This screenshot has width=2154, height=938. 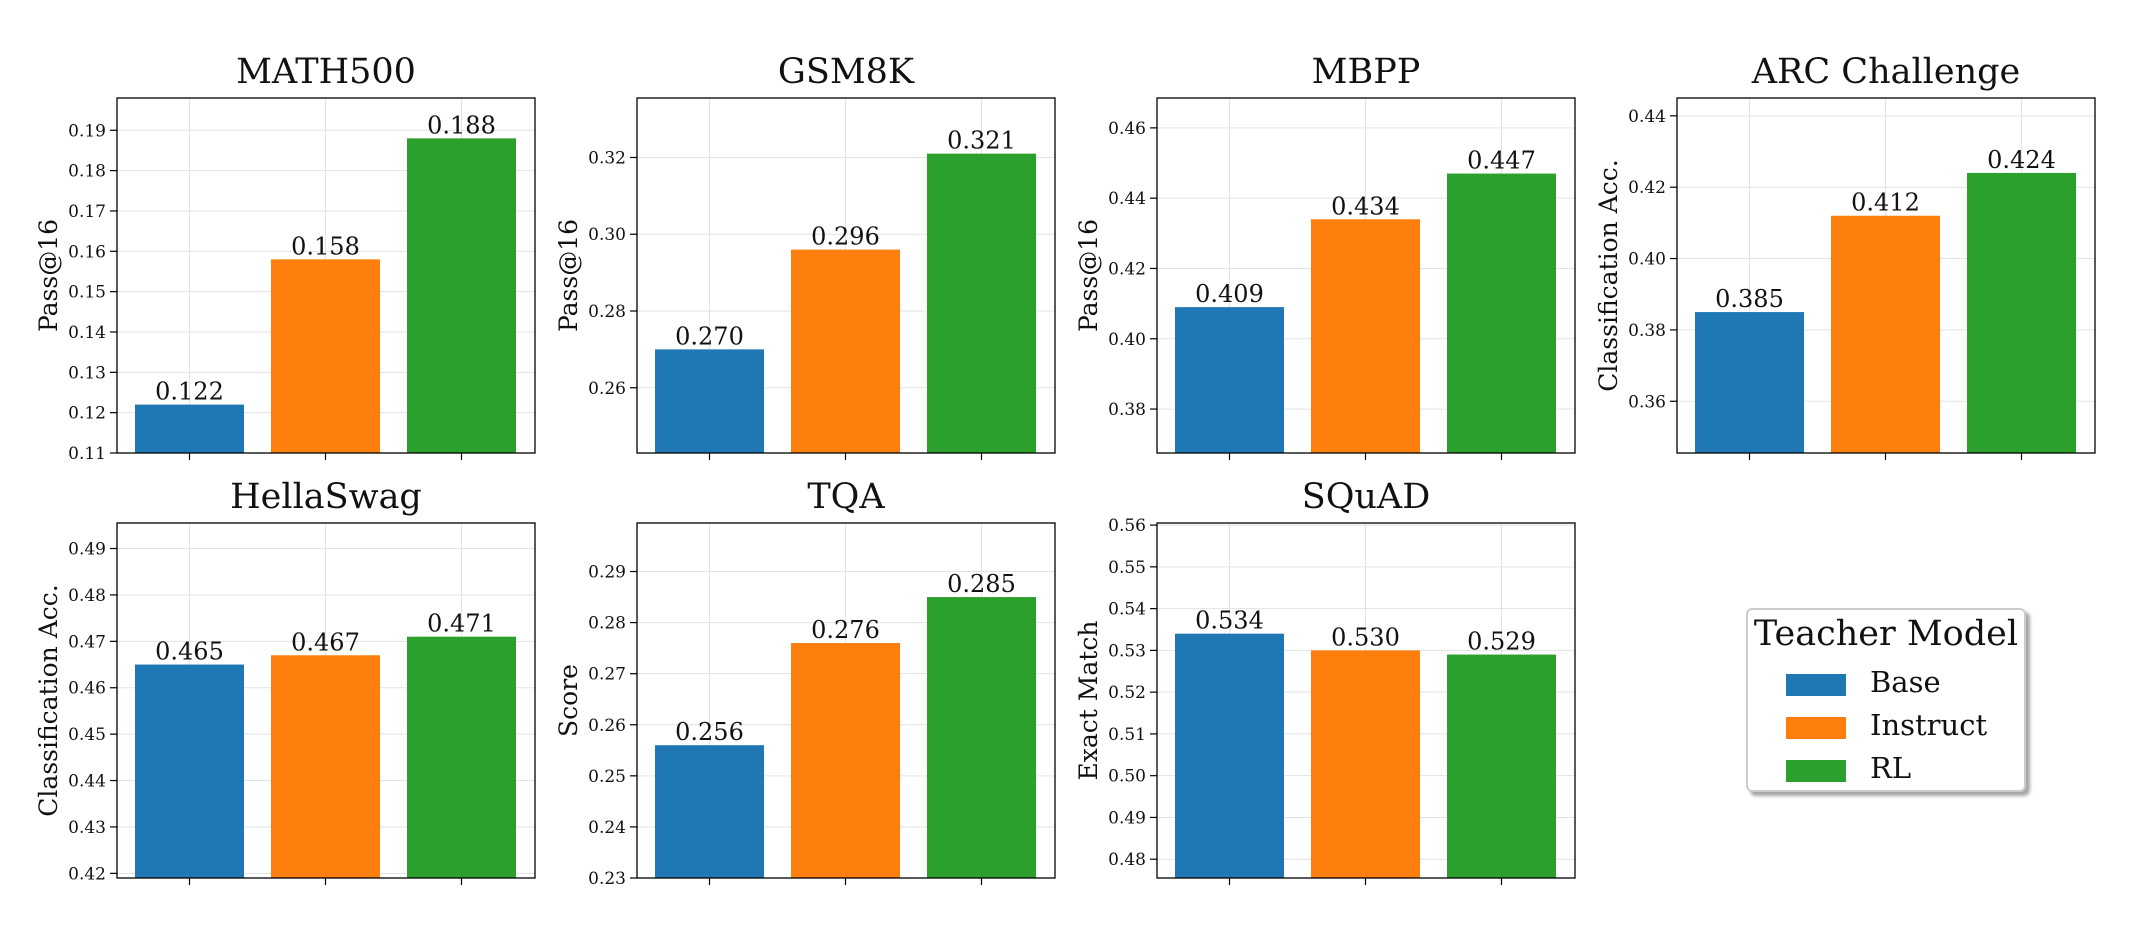 I want to click on bar-value-label: 0.447, so click(x=1501, y=161).